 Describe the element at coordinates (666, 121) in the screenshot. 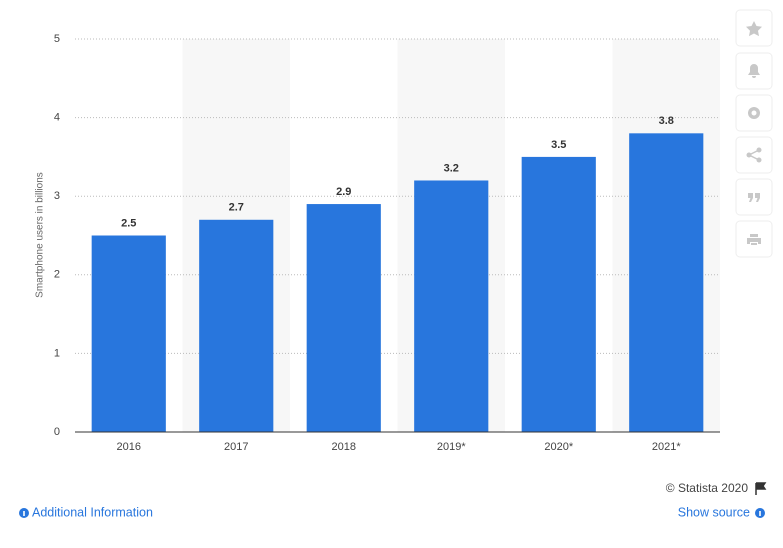

I see `data-label: 3.8` at that location.